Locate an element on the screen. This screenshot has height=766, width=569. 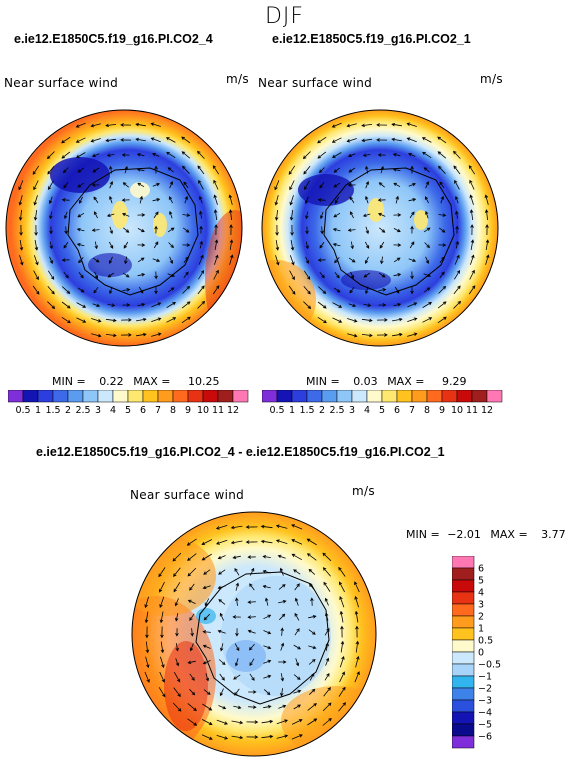
panel3-colorbar-swatch is located at coordinates (463, 670).